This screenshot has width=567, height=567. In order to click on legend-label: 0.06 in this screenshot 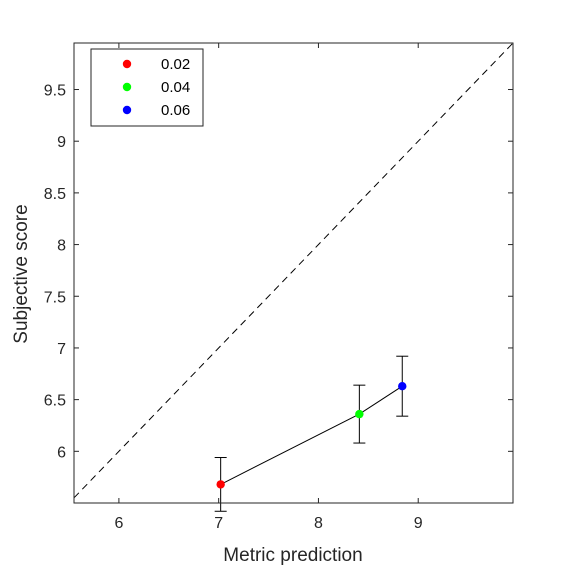, I will do `click(175, 110)`.